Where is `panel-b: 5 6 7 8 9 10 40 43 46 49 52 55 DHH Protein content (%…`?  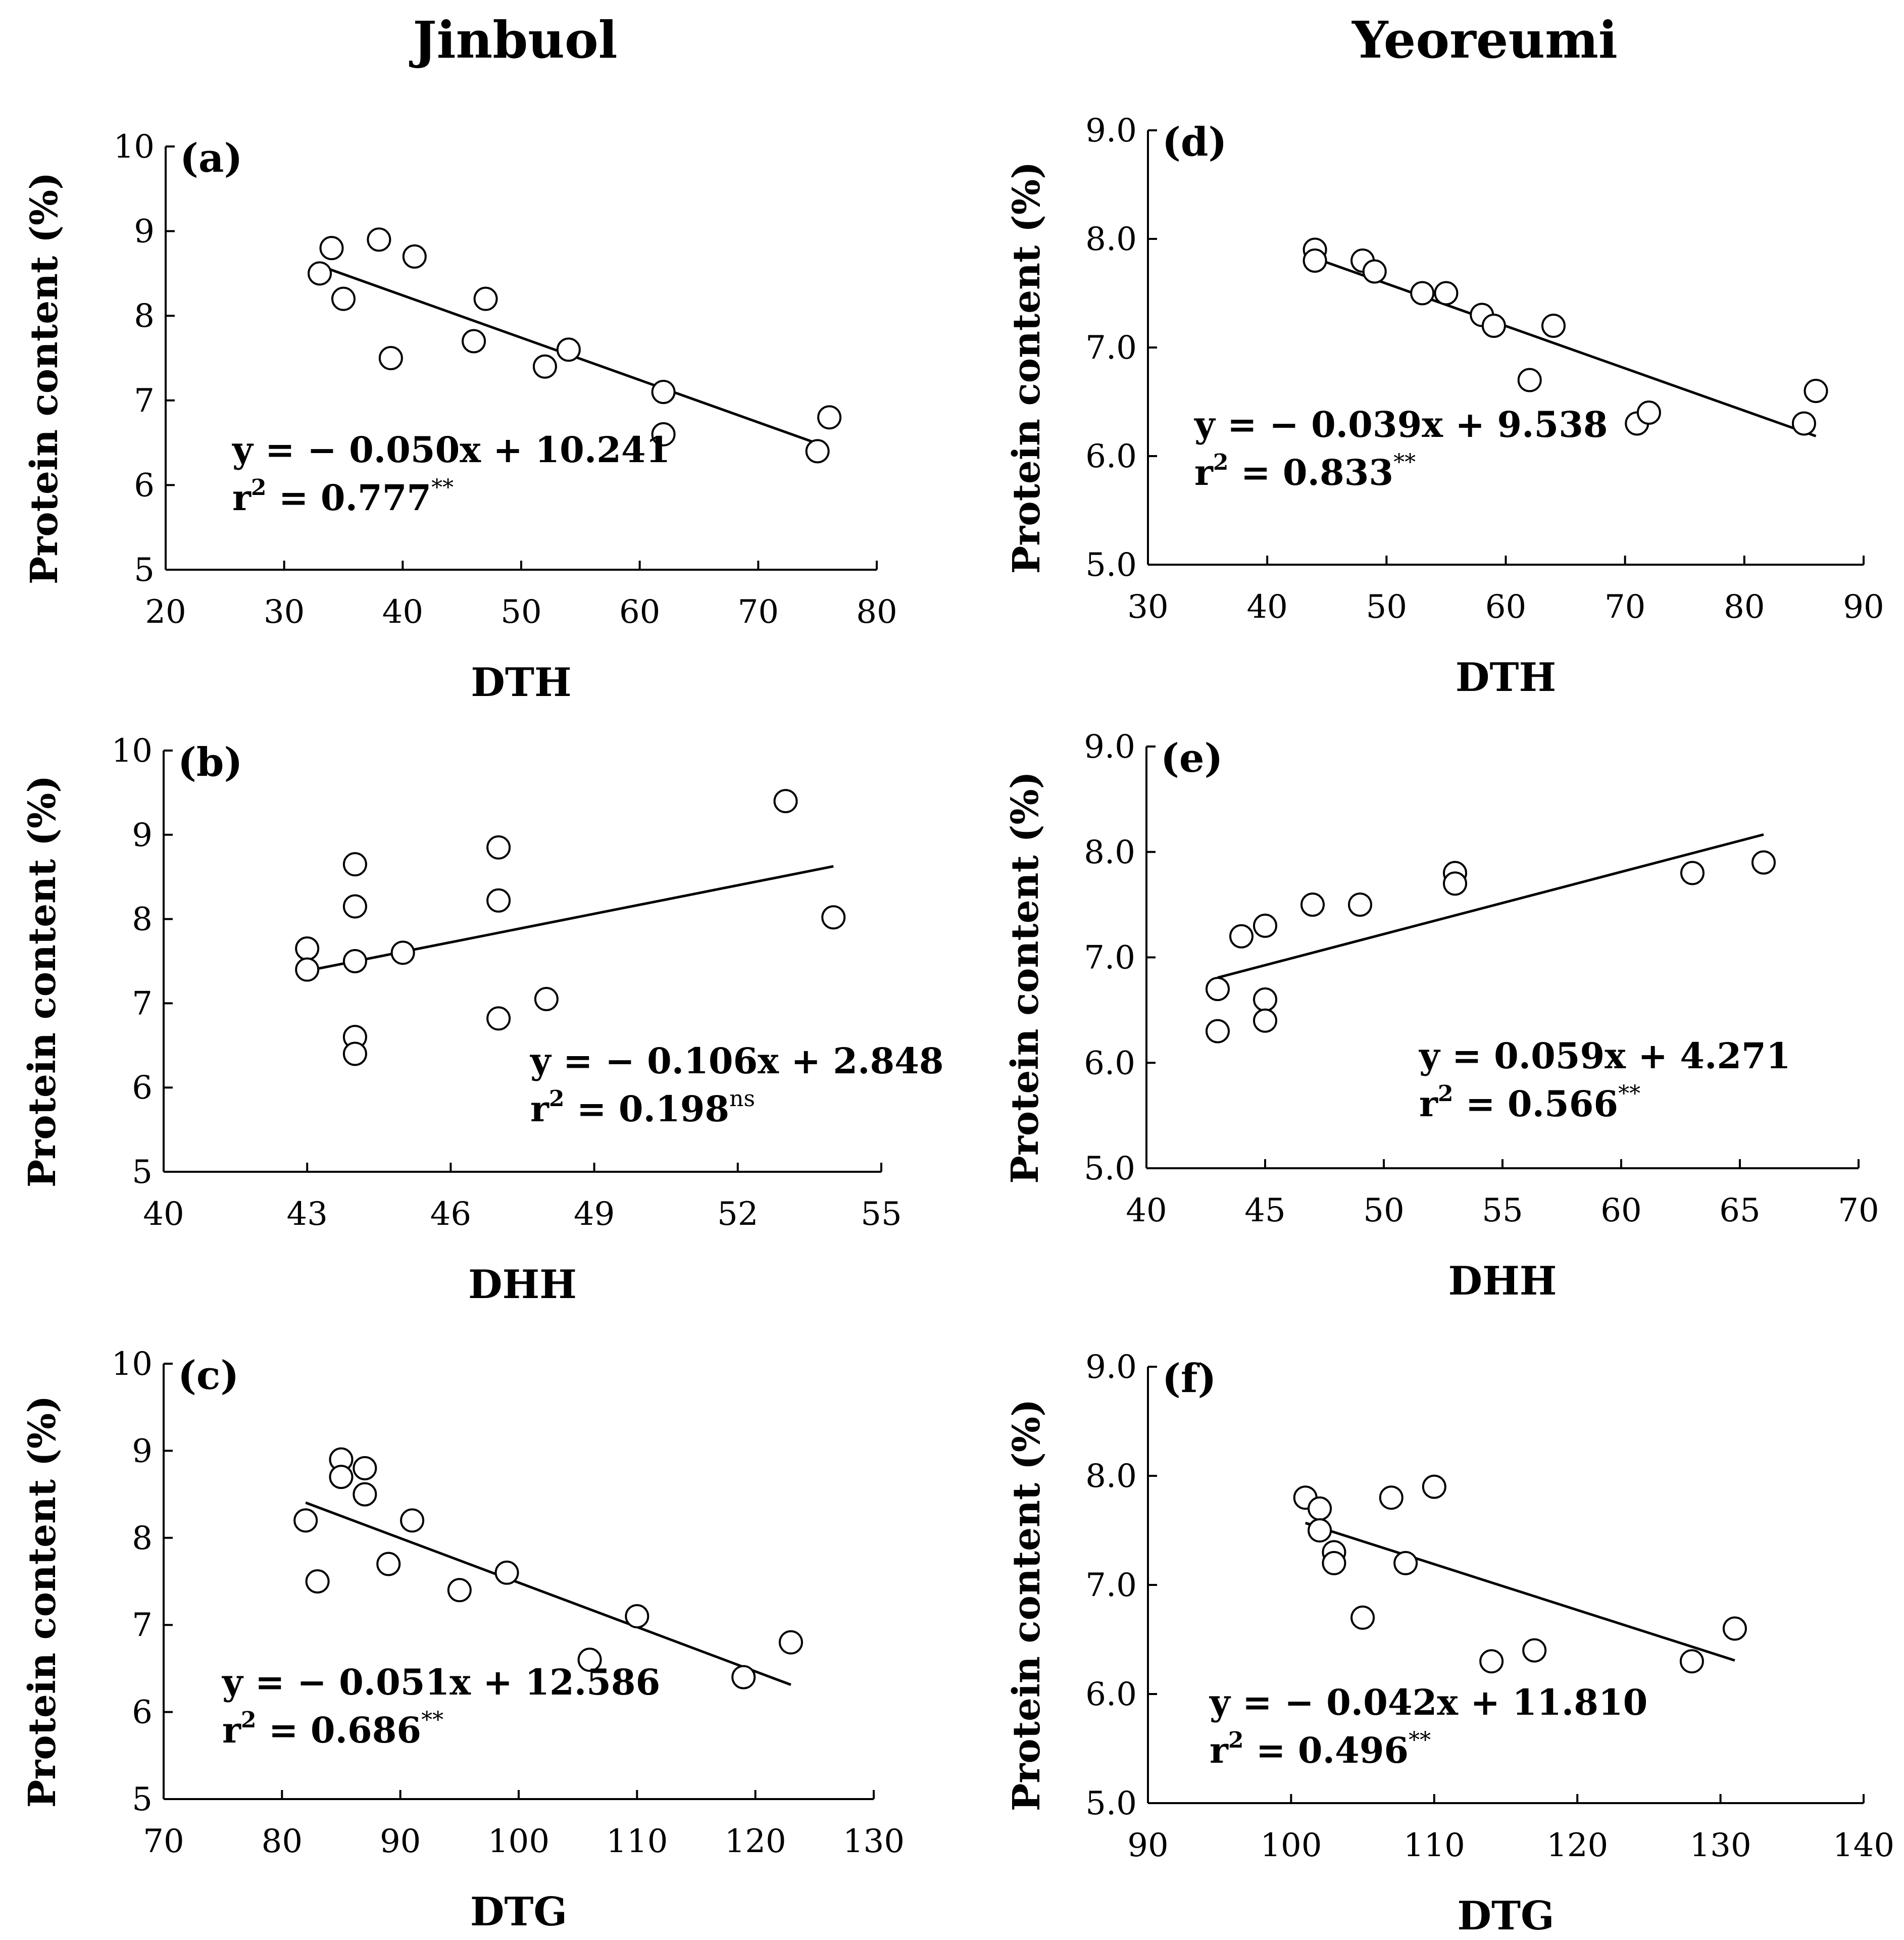 panel-b: 5 6 7 8 9 10 40 43 46 49 52 55 DHH Protein content (%… is located at coordinates (483, 1020).